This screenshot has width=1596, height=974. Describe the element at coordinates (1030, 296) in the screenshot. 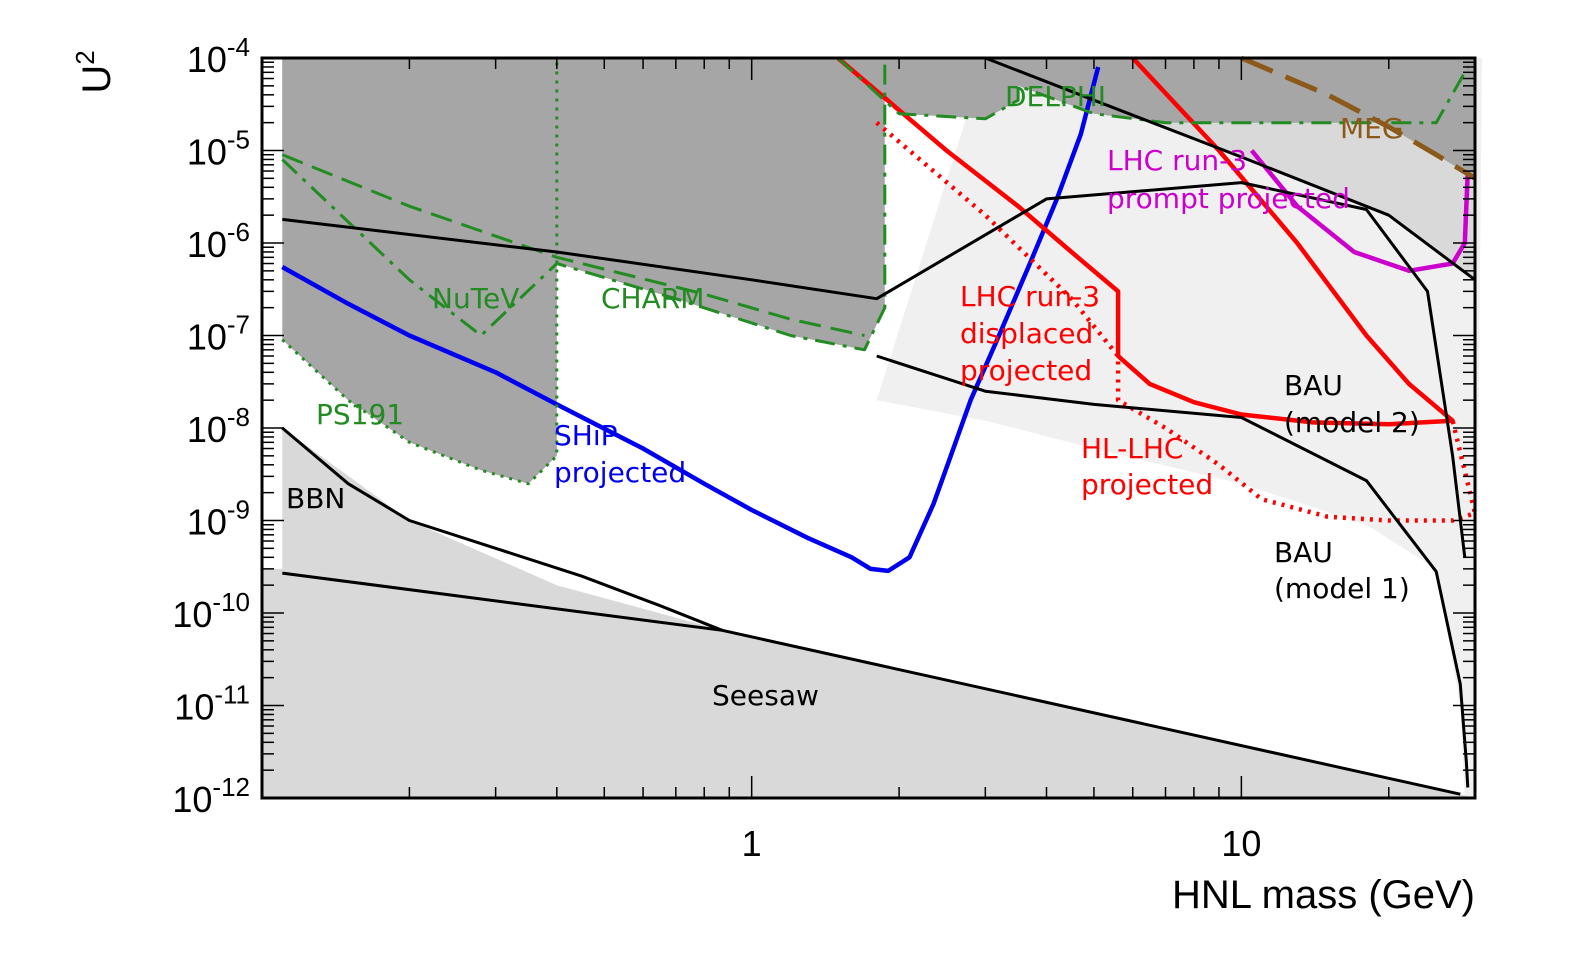

I see `annotation-disp1: LHC run-3` at that location.